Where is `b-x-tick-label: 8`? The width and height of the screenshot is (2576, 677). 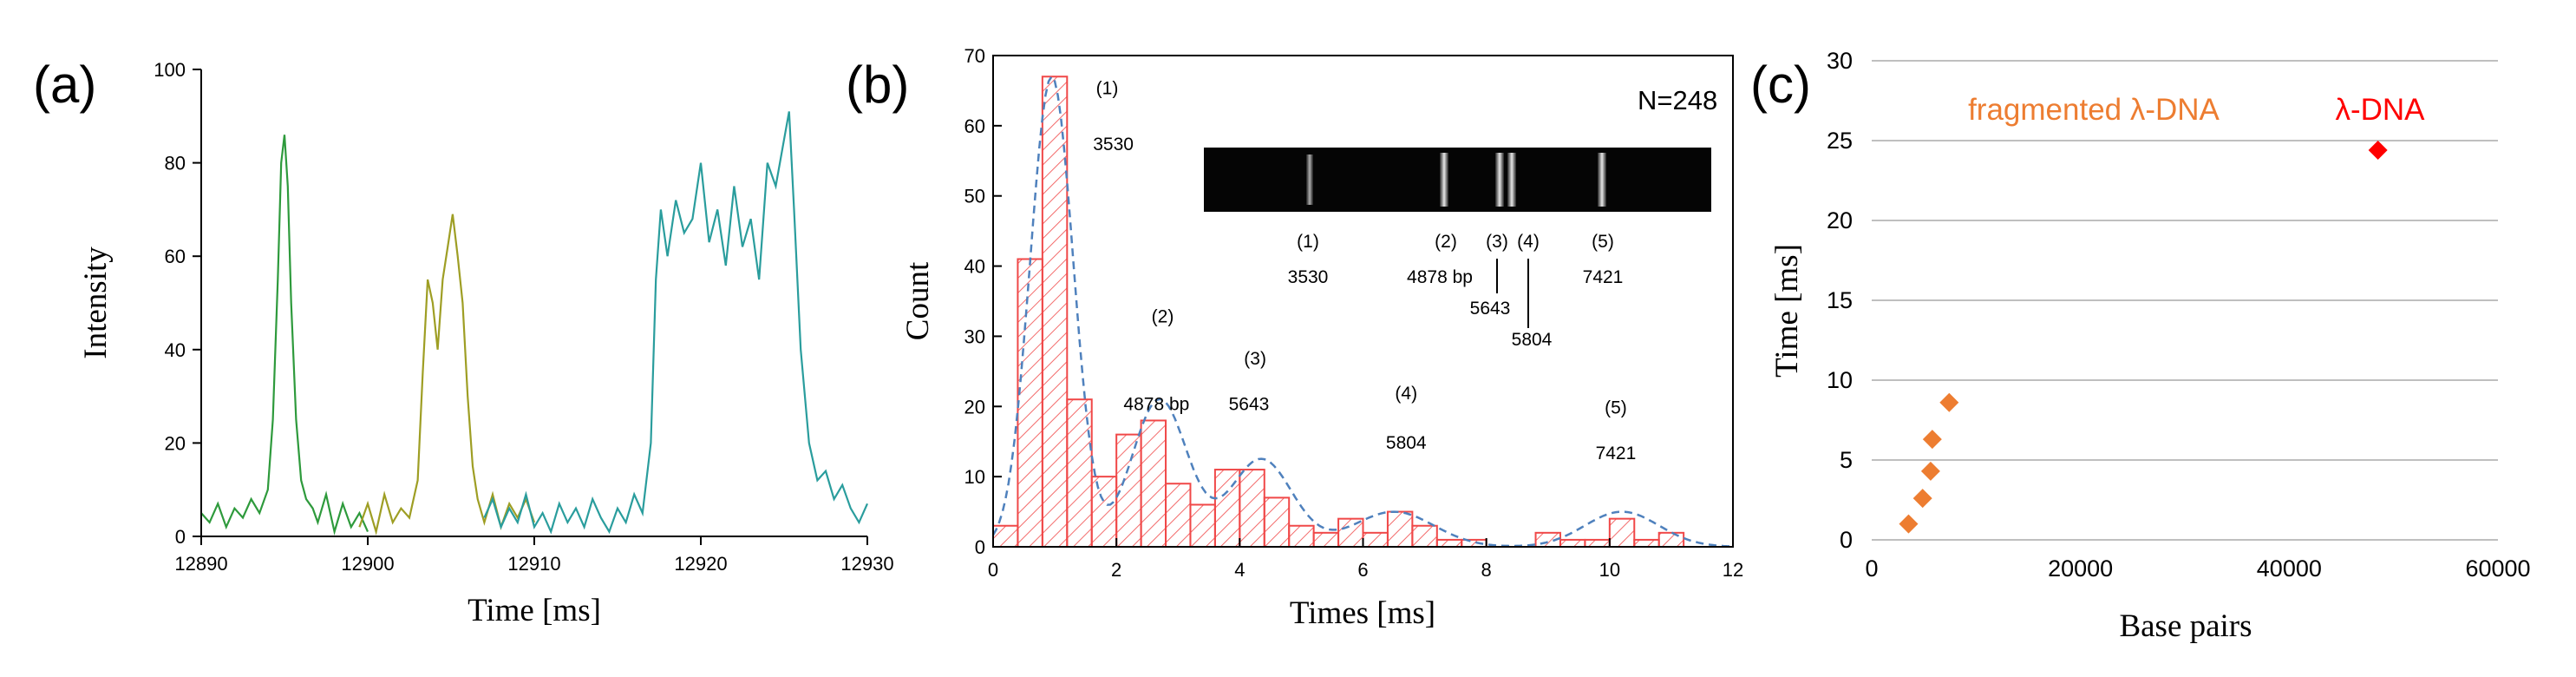 b-x-tick-label: 8 is located at coordinates (1486, 570).